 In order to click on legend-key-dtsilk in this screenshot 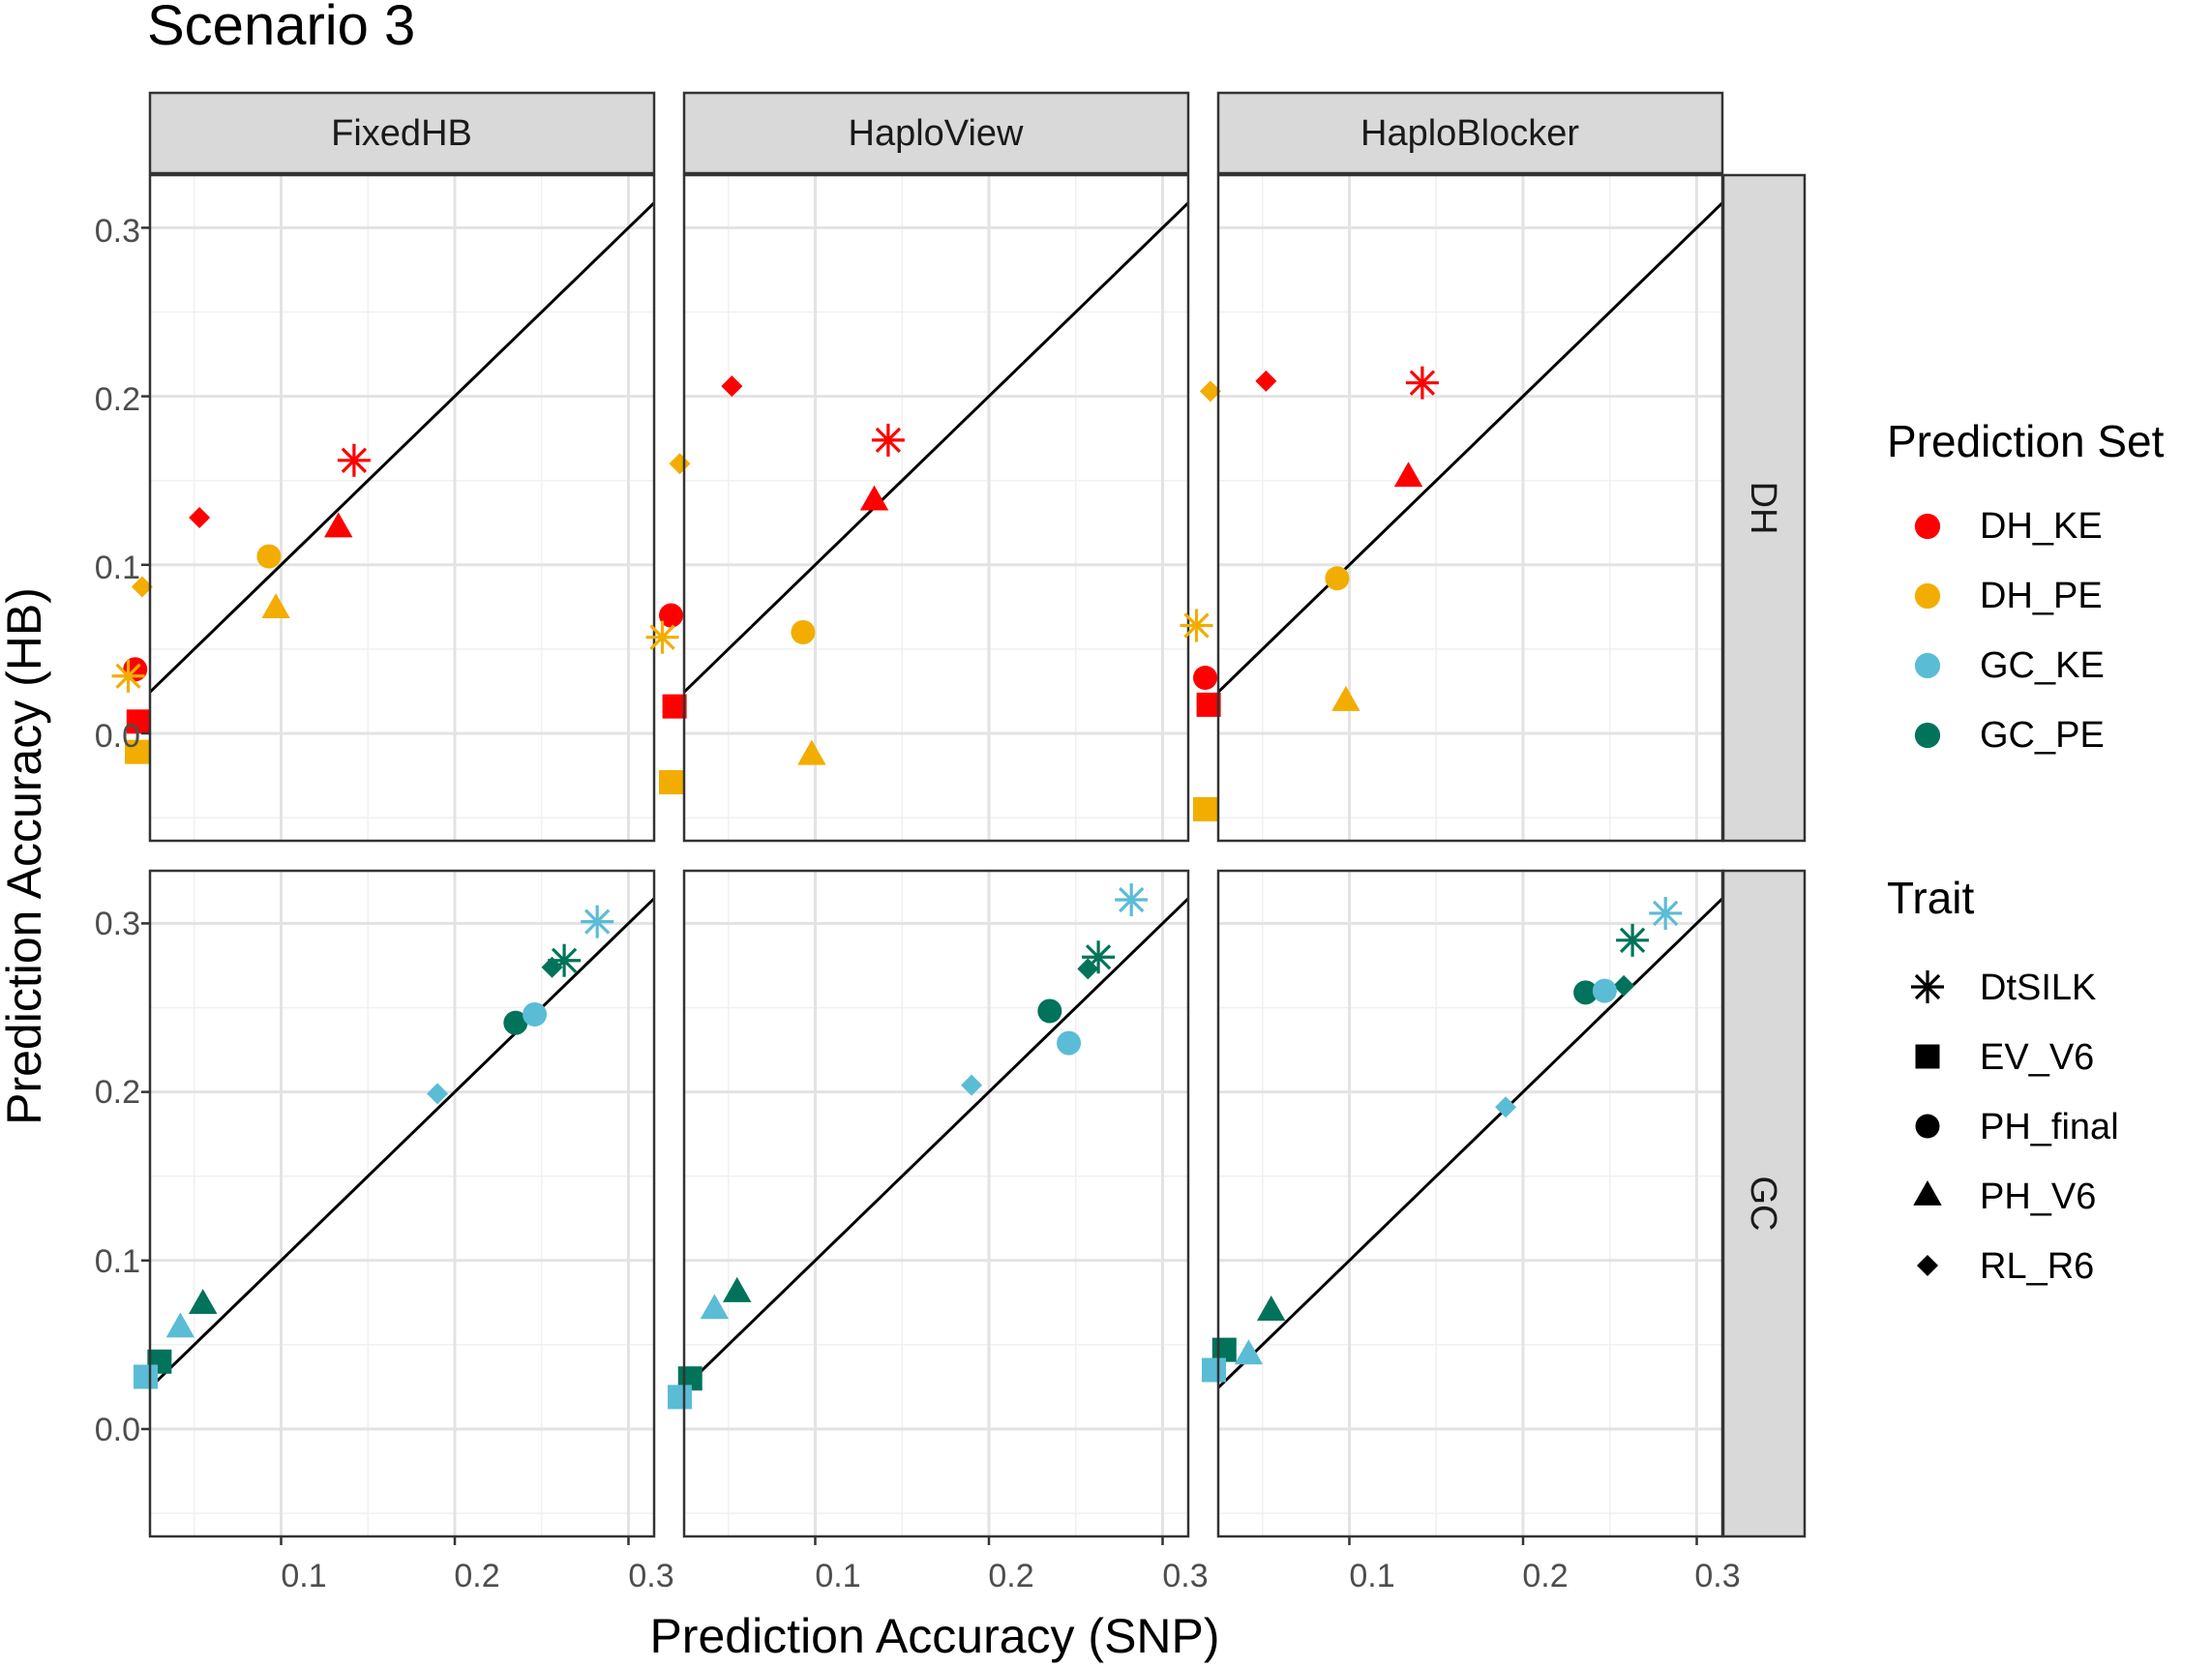, I will do `click(1927, 986)`.